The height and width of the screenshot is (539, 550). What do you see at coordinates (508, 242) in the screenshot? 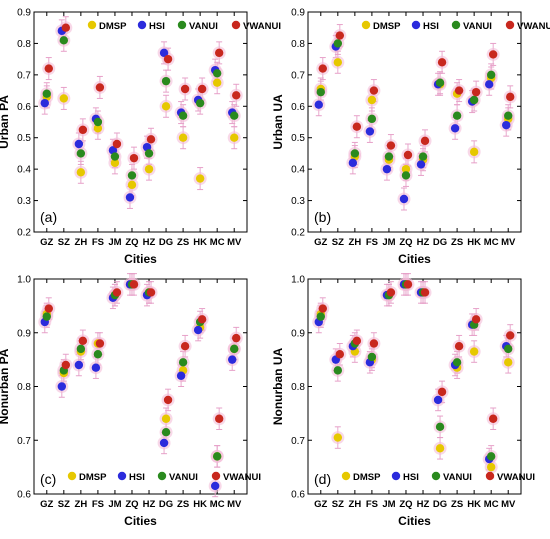
I see `x-tick-label: MV` at bounding box center [508, 242].